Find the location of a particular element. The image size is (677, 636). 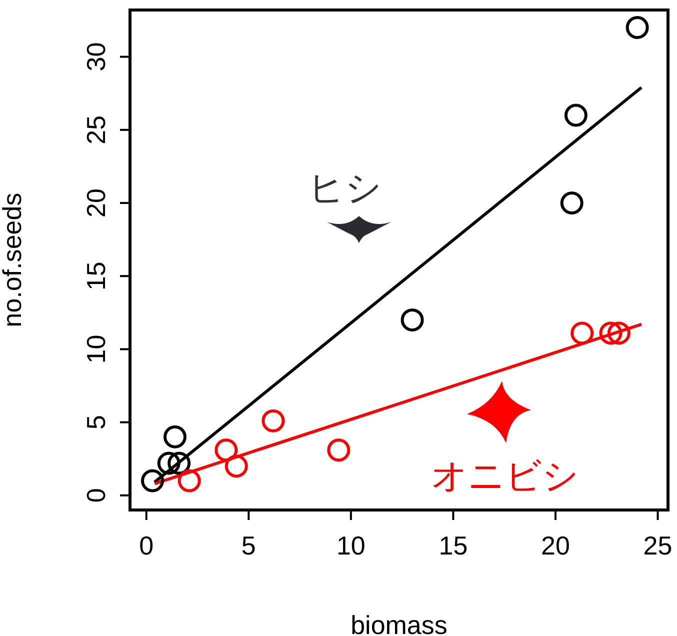

x-tick-label: 20 is located at coordinates (555, 545).